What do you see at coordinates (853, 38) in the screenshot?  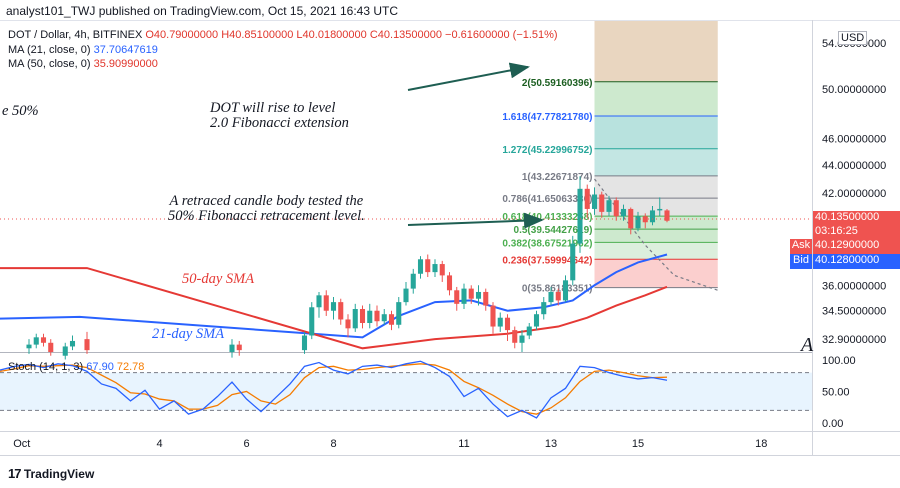 I see `currency-badge: USD` at bounding box center [853, 38].